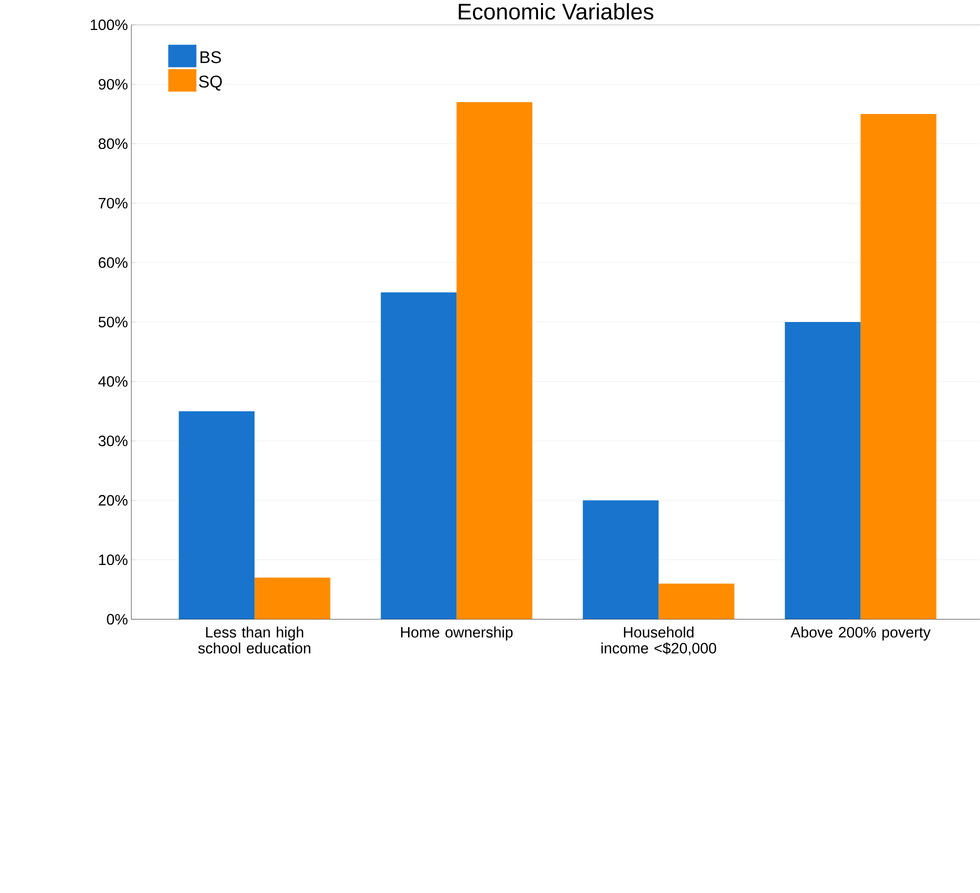 This screenshot has height=893, width=980. What do you see at coordinates (113, 441) in the screenshot?
I see `y-tick-label: 30%` at bounding box center [113, 441].